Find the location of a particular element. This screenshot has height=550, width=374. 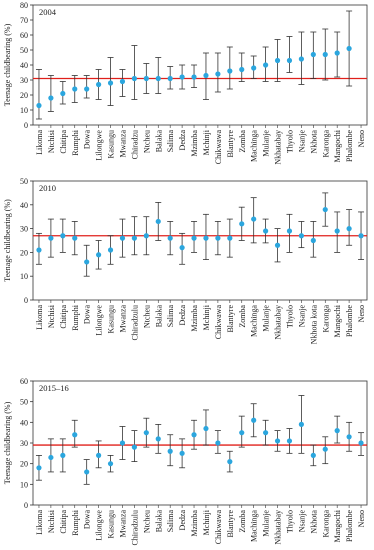

x-tick-label: Chiradzulu is located at coordinates (134, 528).